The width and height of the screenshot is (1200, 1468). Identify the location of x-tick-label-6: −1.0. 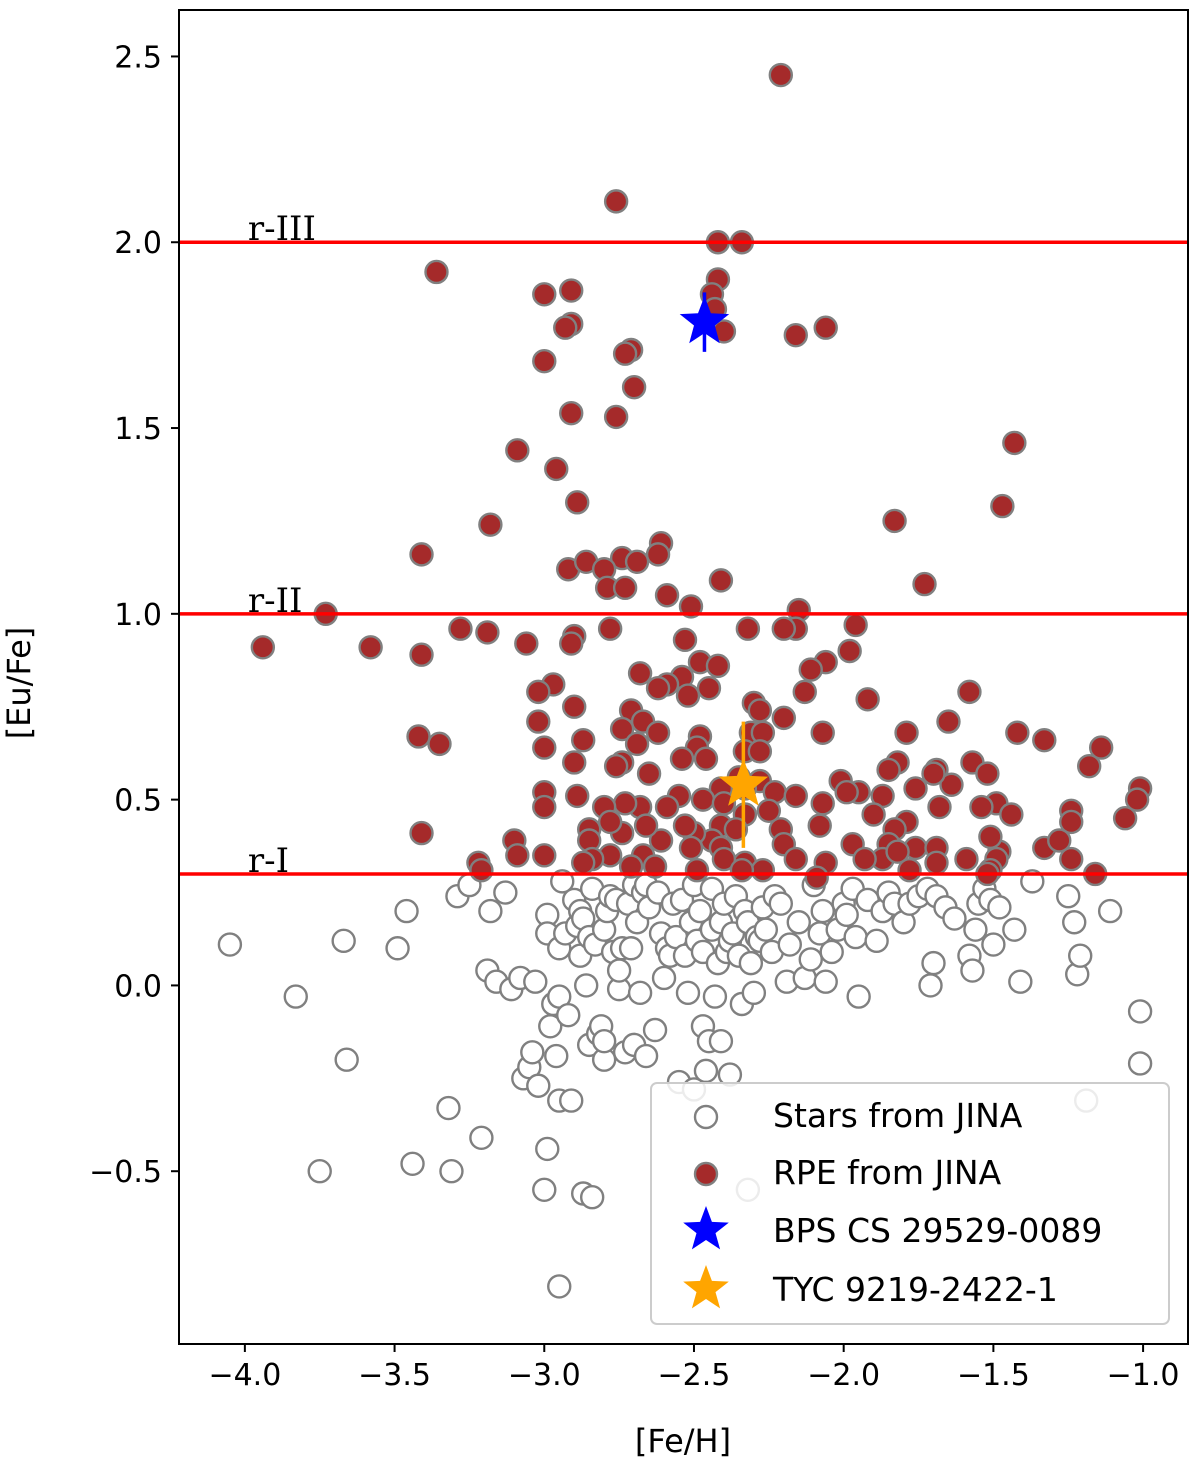
(1143, 1375).